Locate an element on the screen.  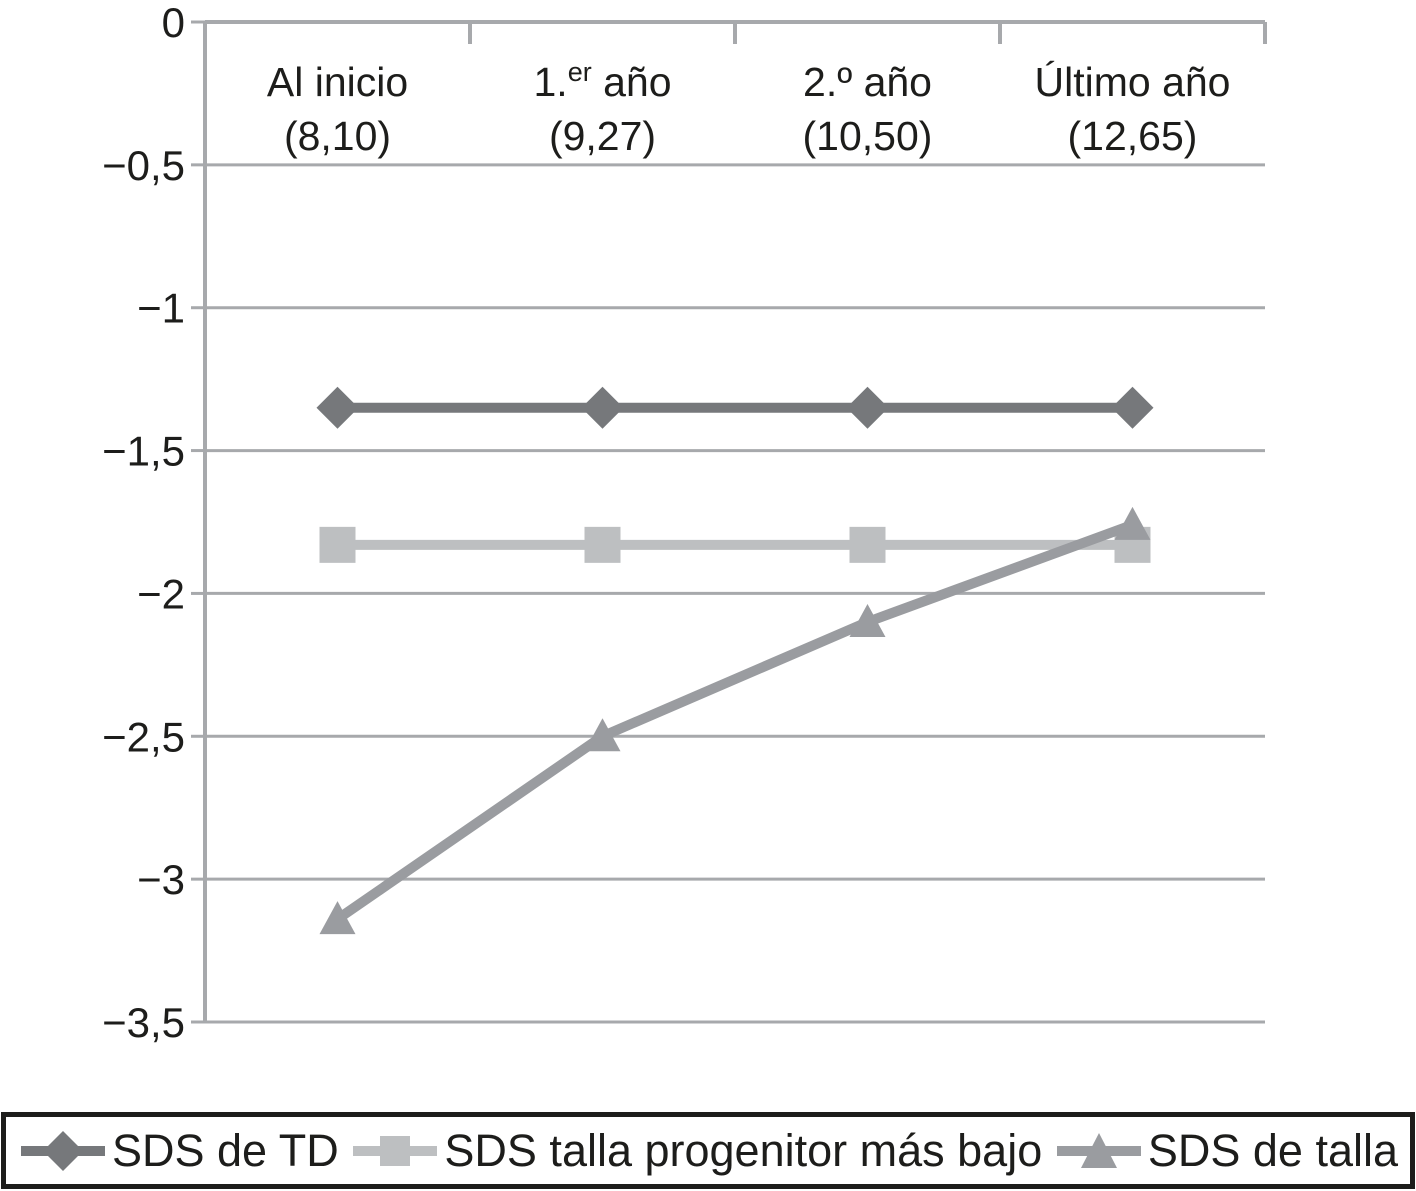
legend-entry-sds-td: SDS de TD is located at coordinates (178, 1151).